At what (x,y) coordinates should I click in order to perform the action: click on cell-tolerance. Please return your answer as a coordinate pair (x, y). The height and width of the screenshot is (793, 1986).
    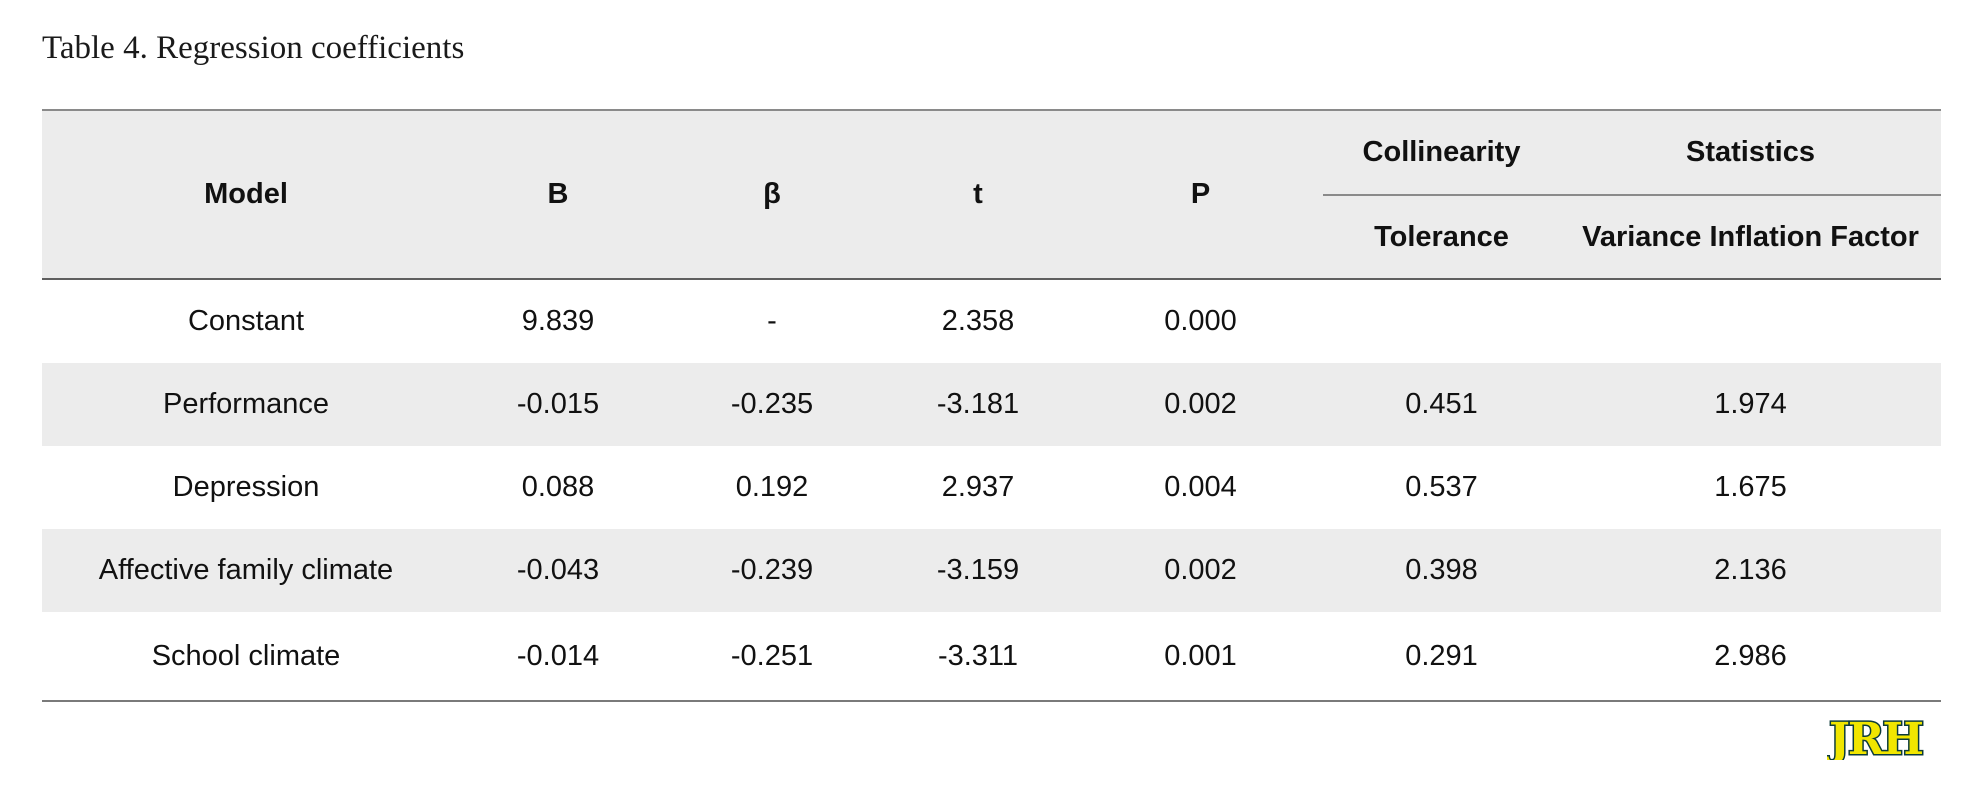
    Looking at the image, I should click on (1441, 321).